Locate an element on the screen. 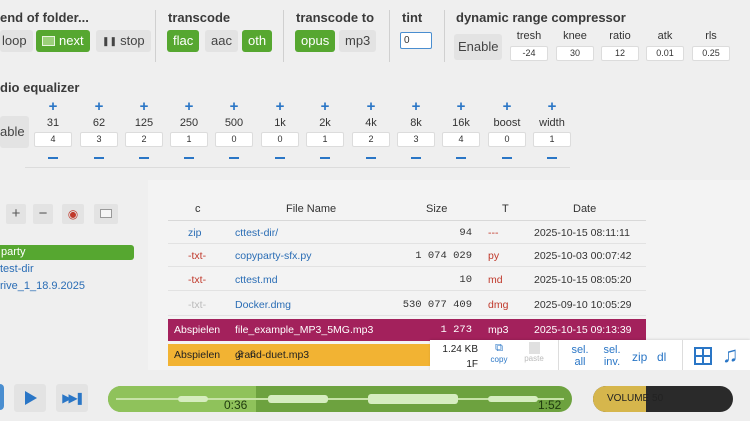  tree-item-selected: party is located at coordinates (67, 252).